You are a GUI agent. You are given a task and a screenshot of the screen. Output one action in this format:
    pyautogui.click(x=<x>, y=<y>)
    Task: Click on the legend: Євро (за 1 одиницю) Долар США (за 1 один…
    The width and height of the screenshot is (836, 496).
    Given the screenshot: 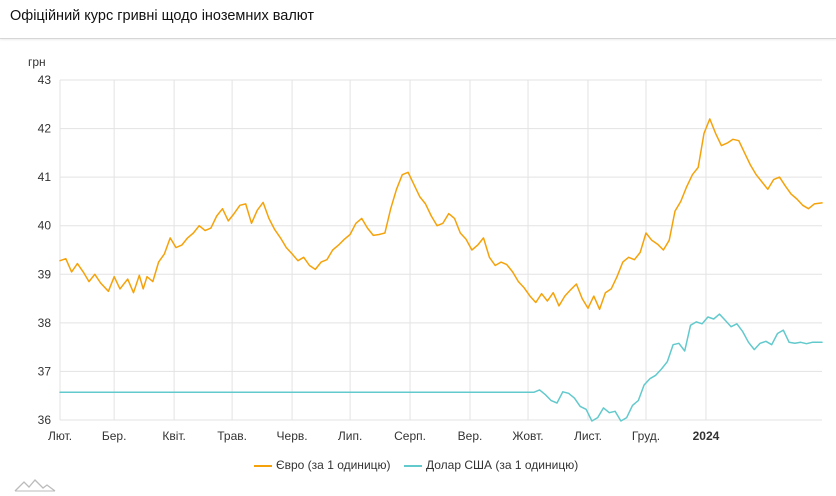 What is the action you would take?
    pyautogui.click(x=418, y=467)
    